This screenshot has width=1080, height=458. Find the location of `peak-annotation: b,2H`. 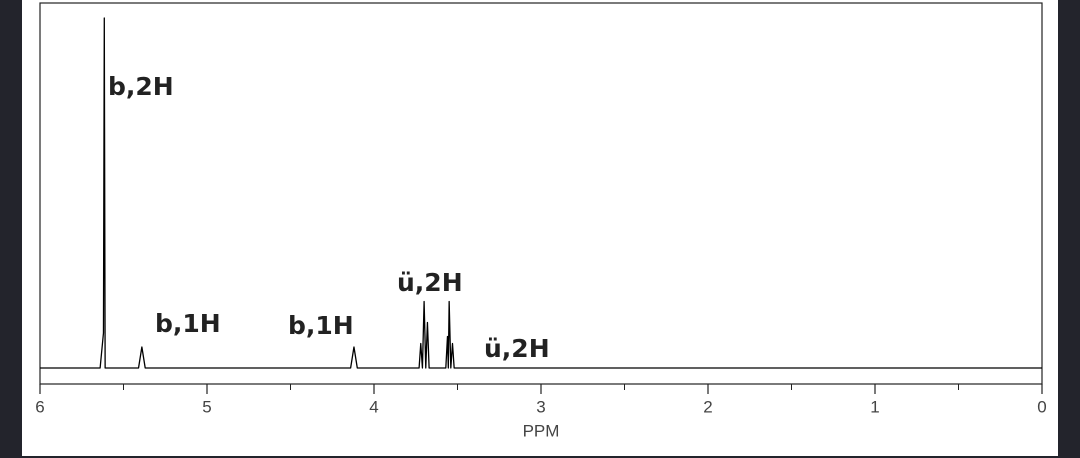

peak-annotation: b,2H is located at coordinates (141, 86).